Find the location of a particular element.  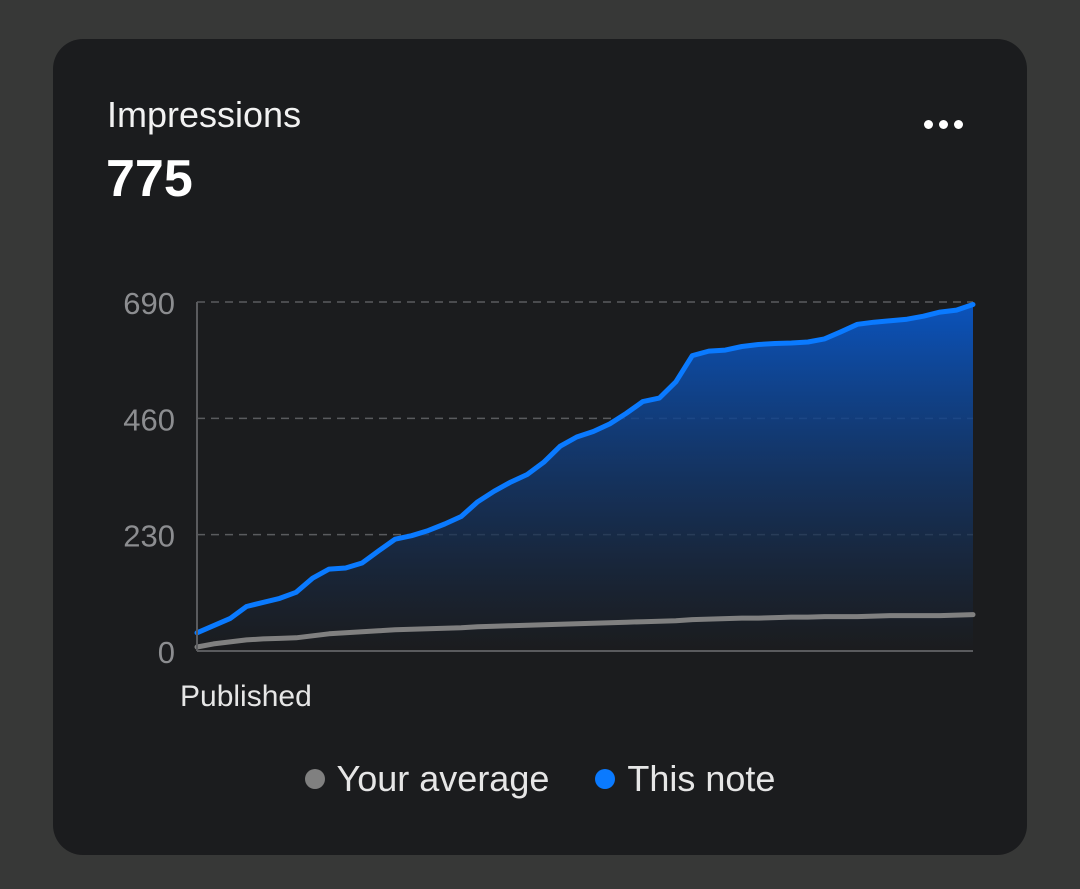

legend-label: This note is located at coordinates (701, 778).